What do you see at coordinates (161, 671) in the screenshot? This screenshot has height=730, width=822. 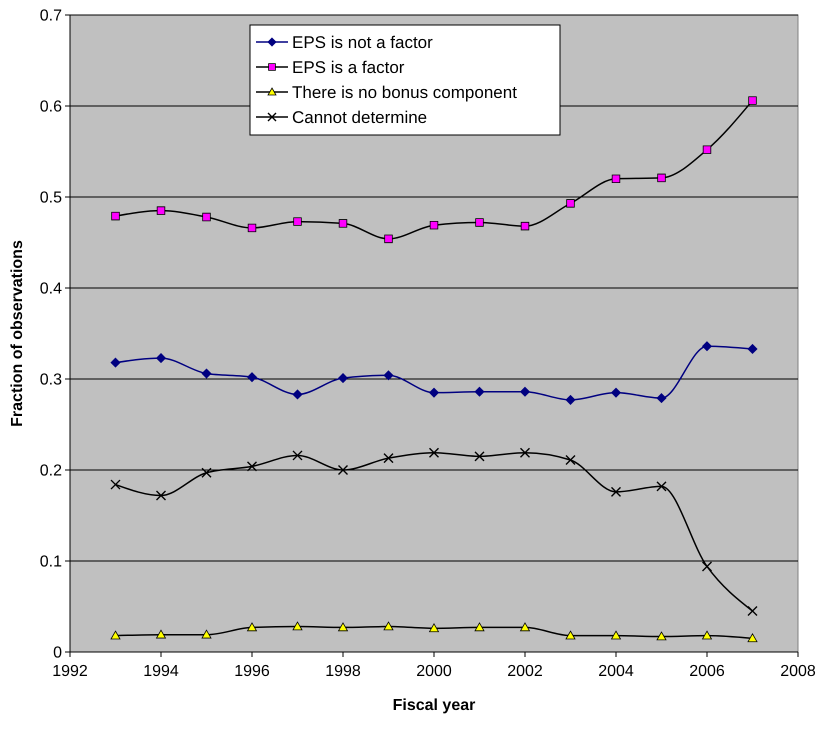 I see `x-tick-label: 1994` at bounding box center [161, 671].